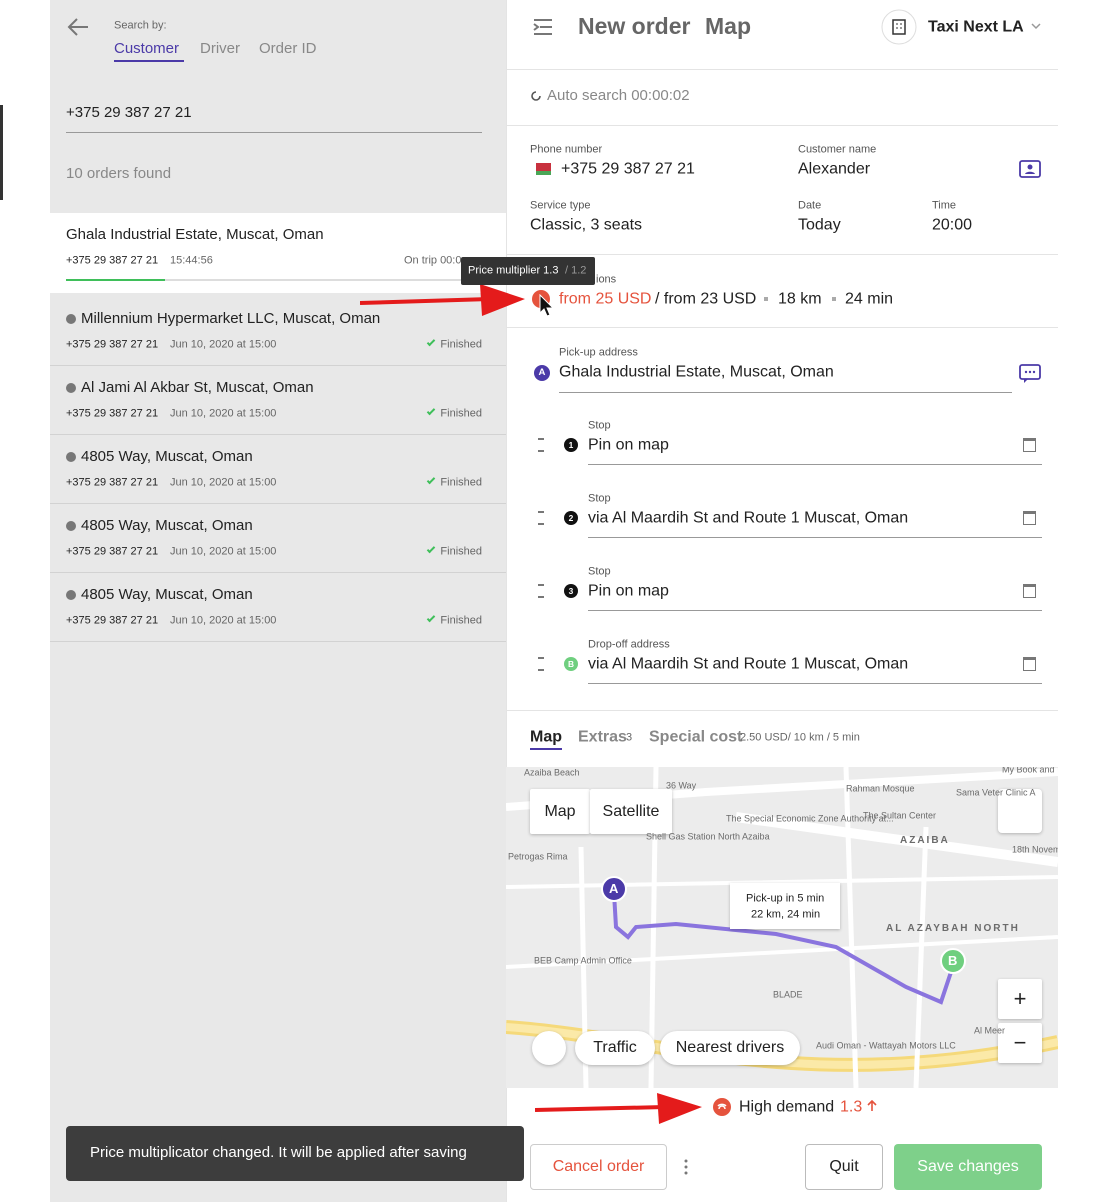  What do you see at coordinates (513, 270) in the screenshot?
I see `tooltip-text: Price multiplier 1.3` at bounding box center [513, 270].